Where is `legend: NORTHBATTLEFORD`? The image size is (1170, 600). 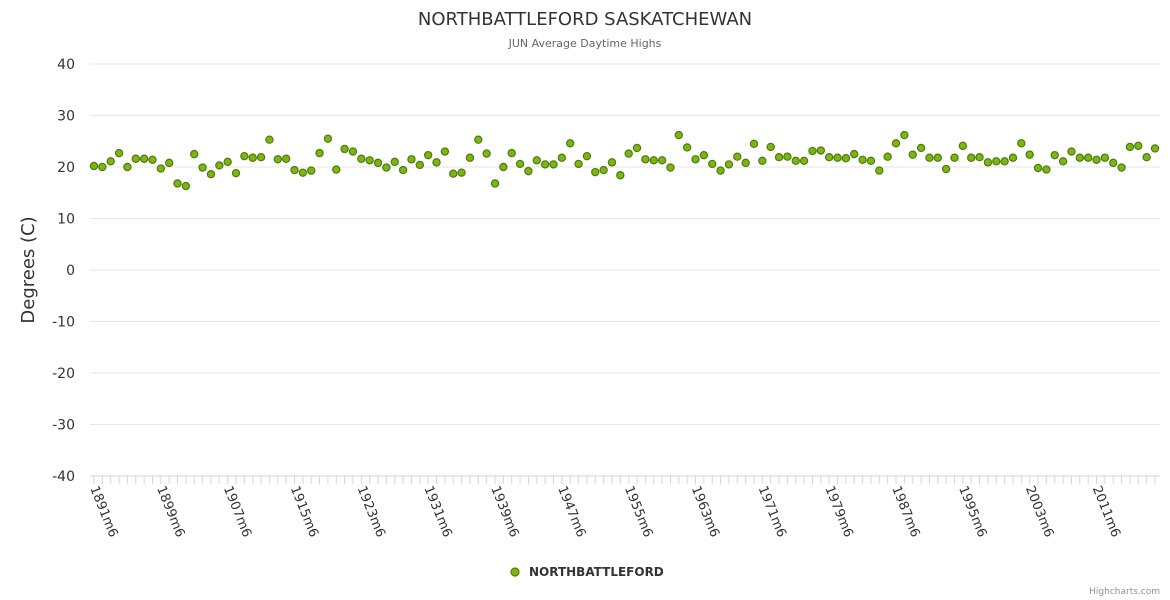
legend: NORTHBATTLEFORD is located at coordinates (587, 572).